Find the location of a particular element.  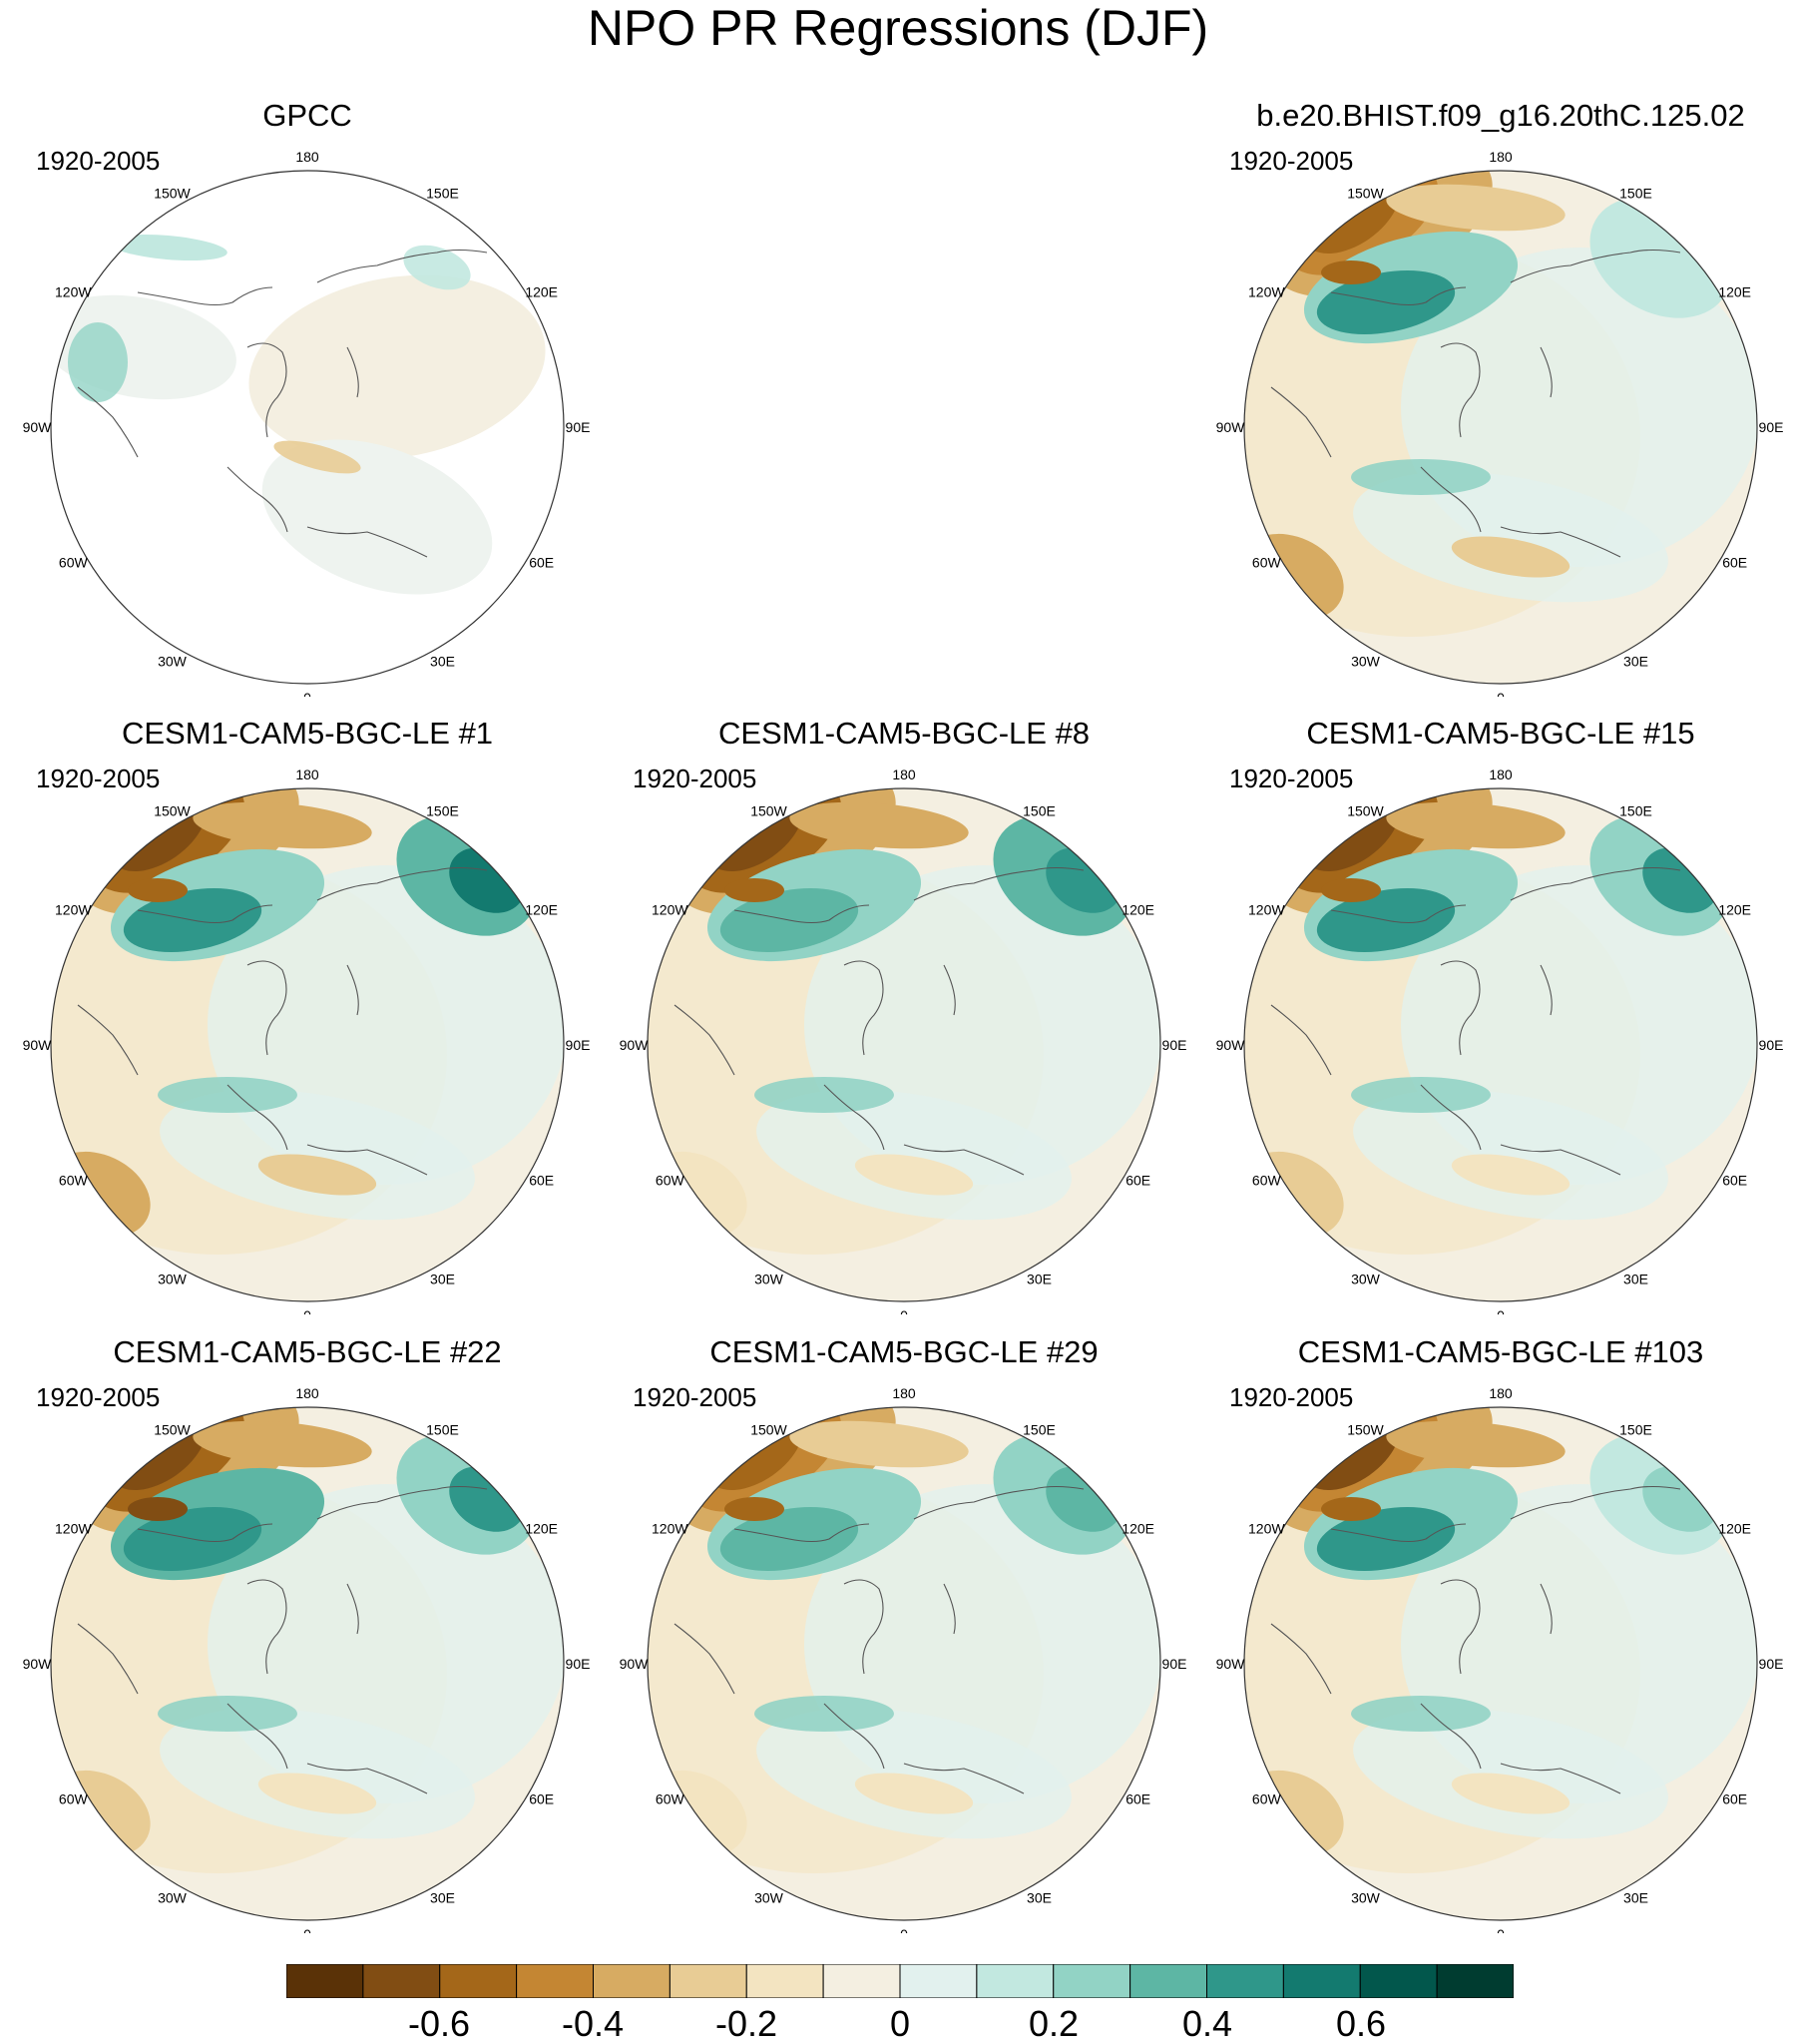

colorbar is located at coordinates (900, 1981).